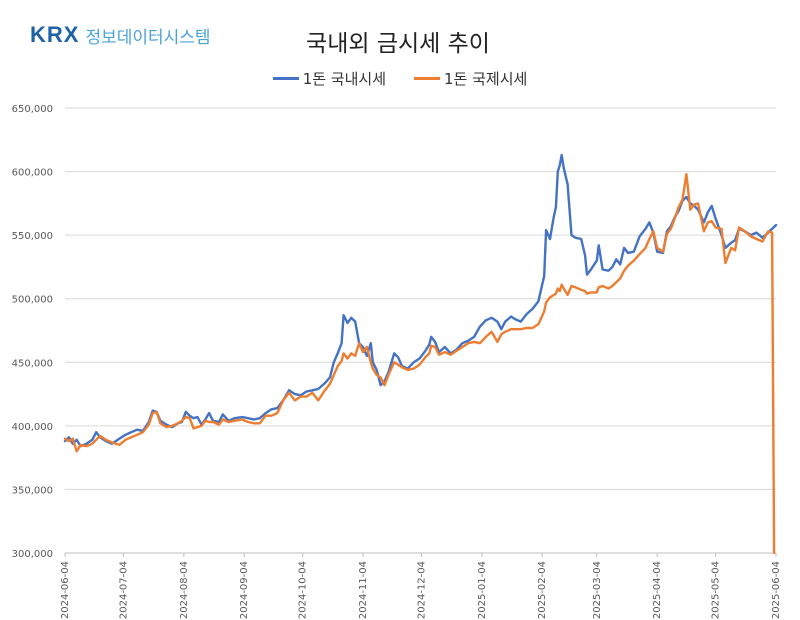 The image size is (800, 620). What do you see at coordinates (303, 590) in the screenshot?
I see `x-tick-label: 2024-10-04` at bounding box center [303, 590].